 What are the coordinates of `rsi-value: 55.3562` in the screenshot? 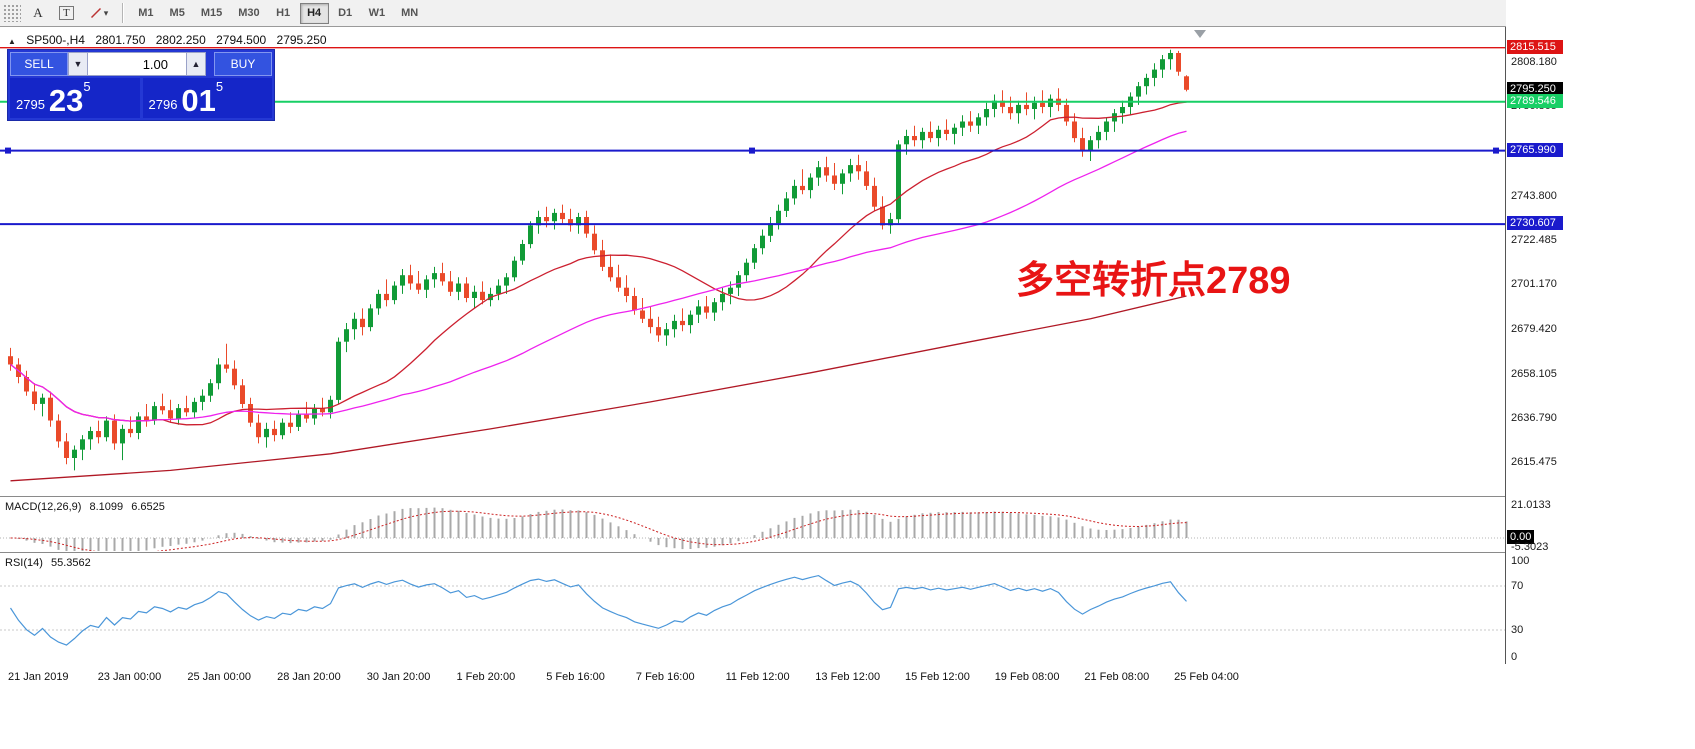 It's located at (70, 563).